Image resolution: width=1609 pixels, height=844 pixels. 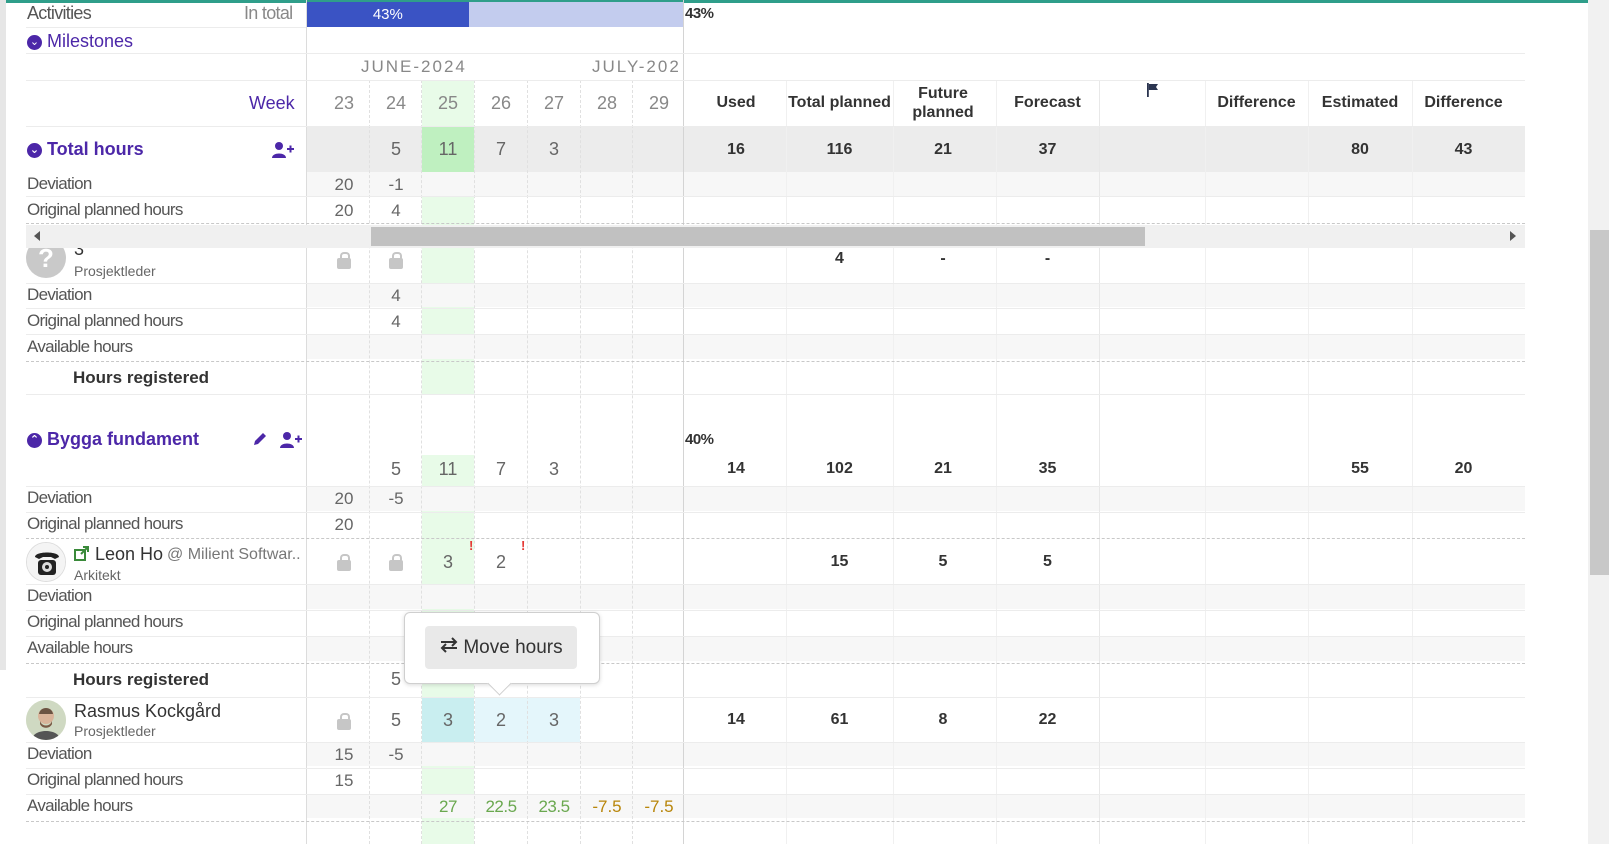 I want to click on activities-label: Activities, so click(x=59, y=13).